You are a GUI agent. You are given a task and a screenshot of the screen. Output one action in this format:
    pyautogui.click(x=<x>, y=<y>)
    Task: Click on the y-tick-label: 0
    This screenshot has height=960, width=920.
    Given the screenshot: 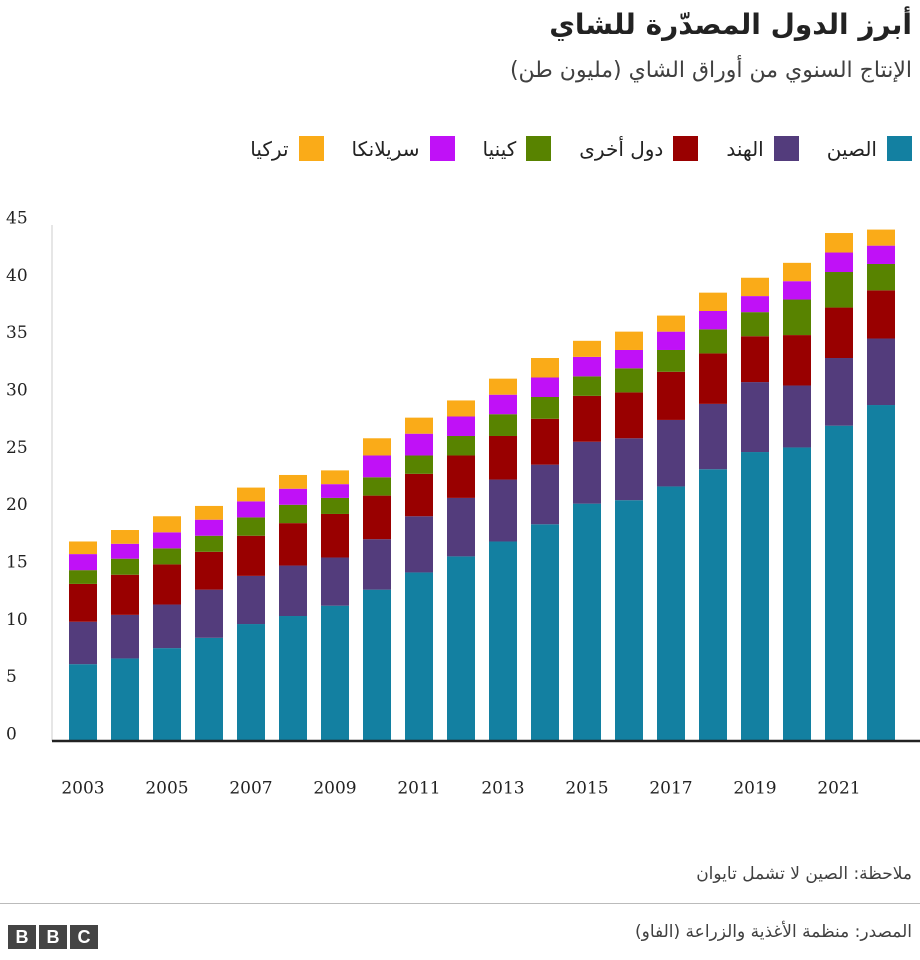 What is the action you would take?
    pyautogui.click(x=11, y=735)
    